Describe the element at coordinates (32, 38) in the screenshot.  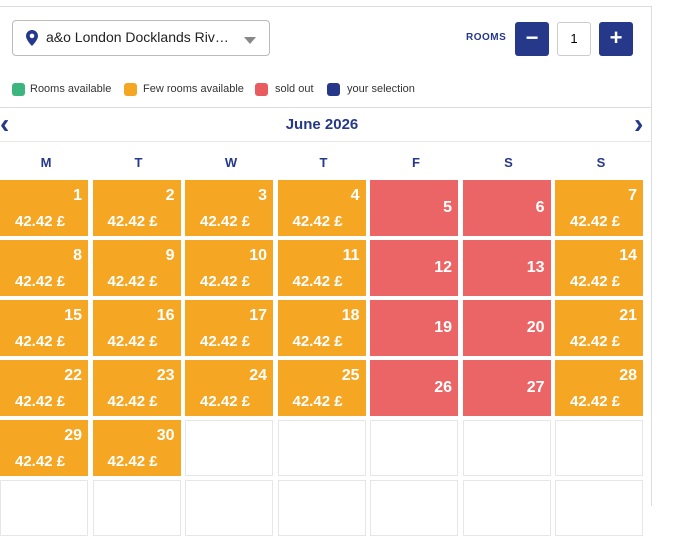
I see `pin-icon` at that location.